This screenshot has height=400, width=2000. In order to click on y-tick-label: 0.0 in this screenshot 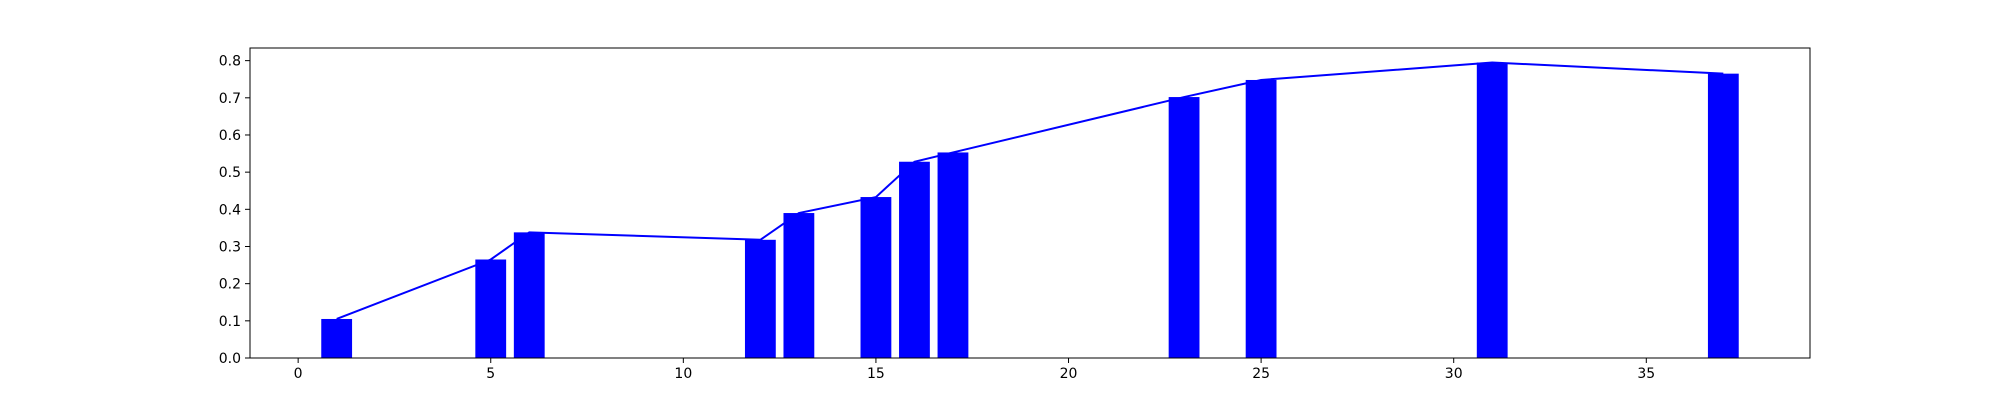, I will do `click(230, 359)`.